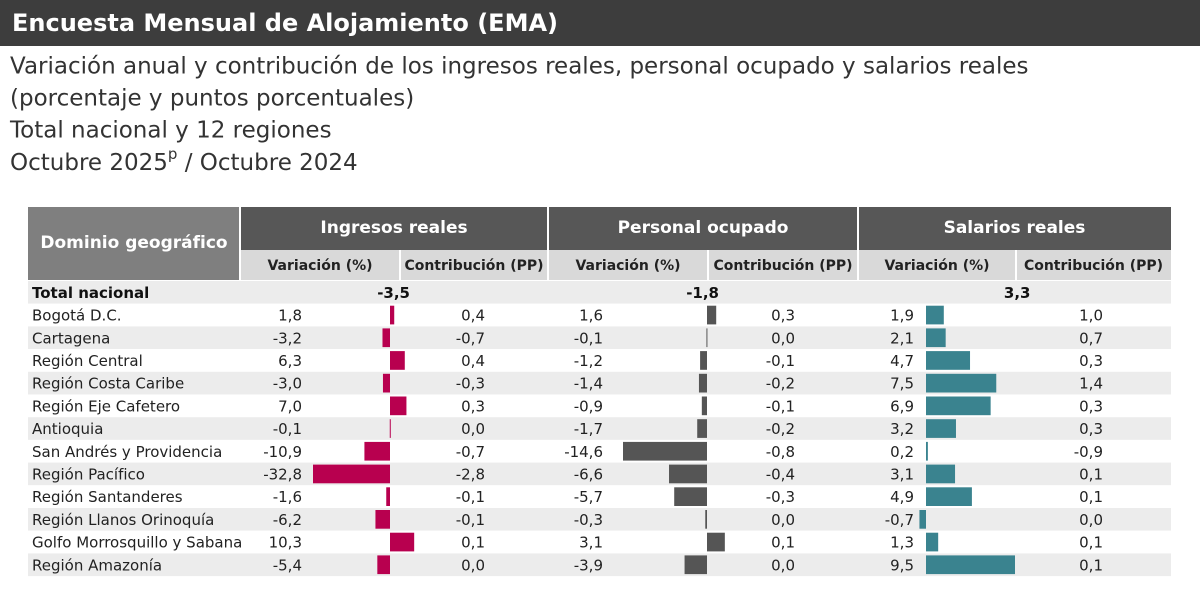 The width and height of the screenshot is (1200, 610). Describe the element at coordinates (285, 23) in the screenshot. I see `title: Encuesta Mensual de Alojamiento (EMA)` at that location.